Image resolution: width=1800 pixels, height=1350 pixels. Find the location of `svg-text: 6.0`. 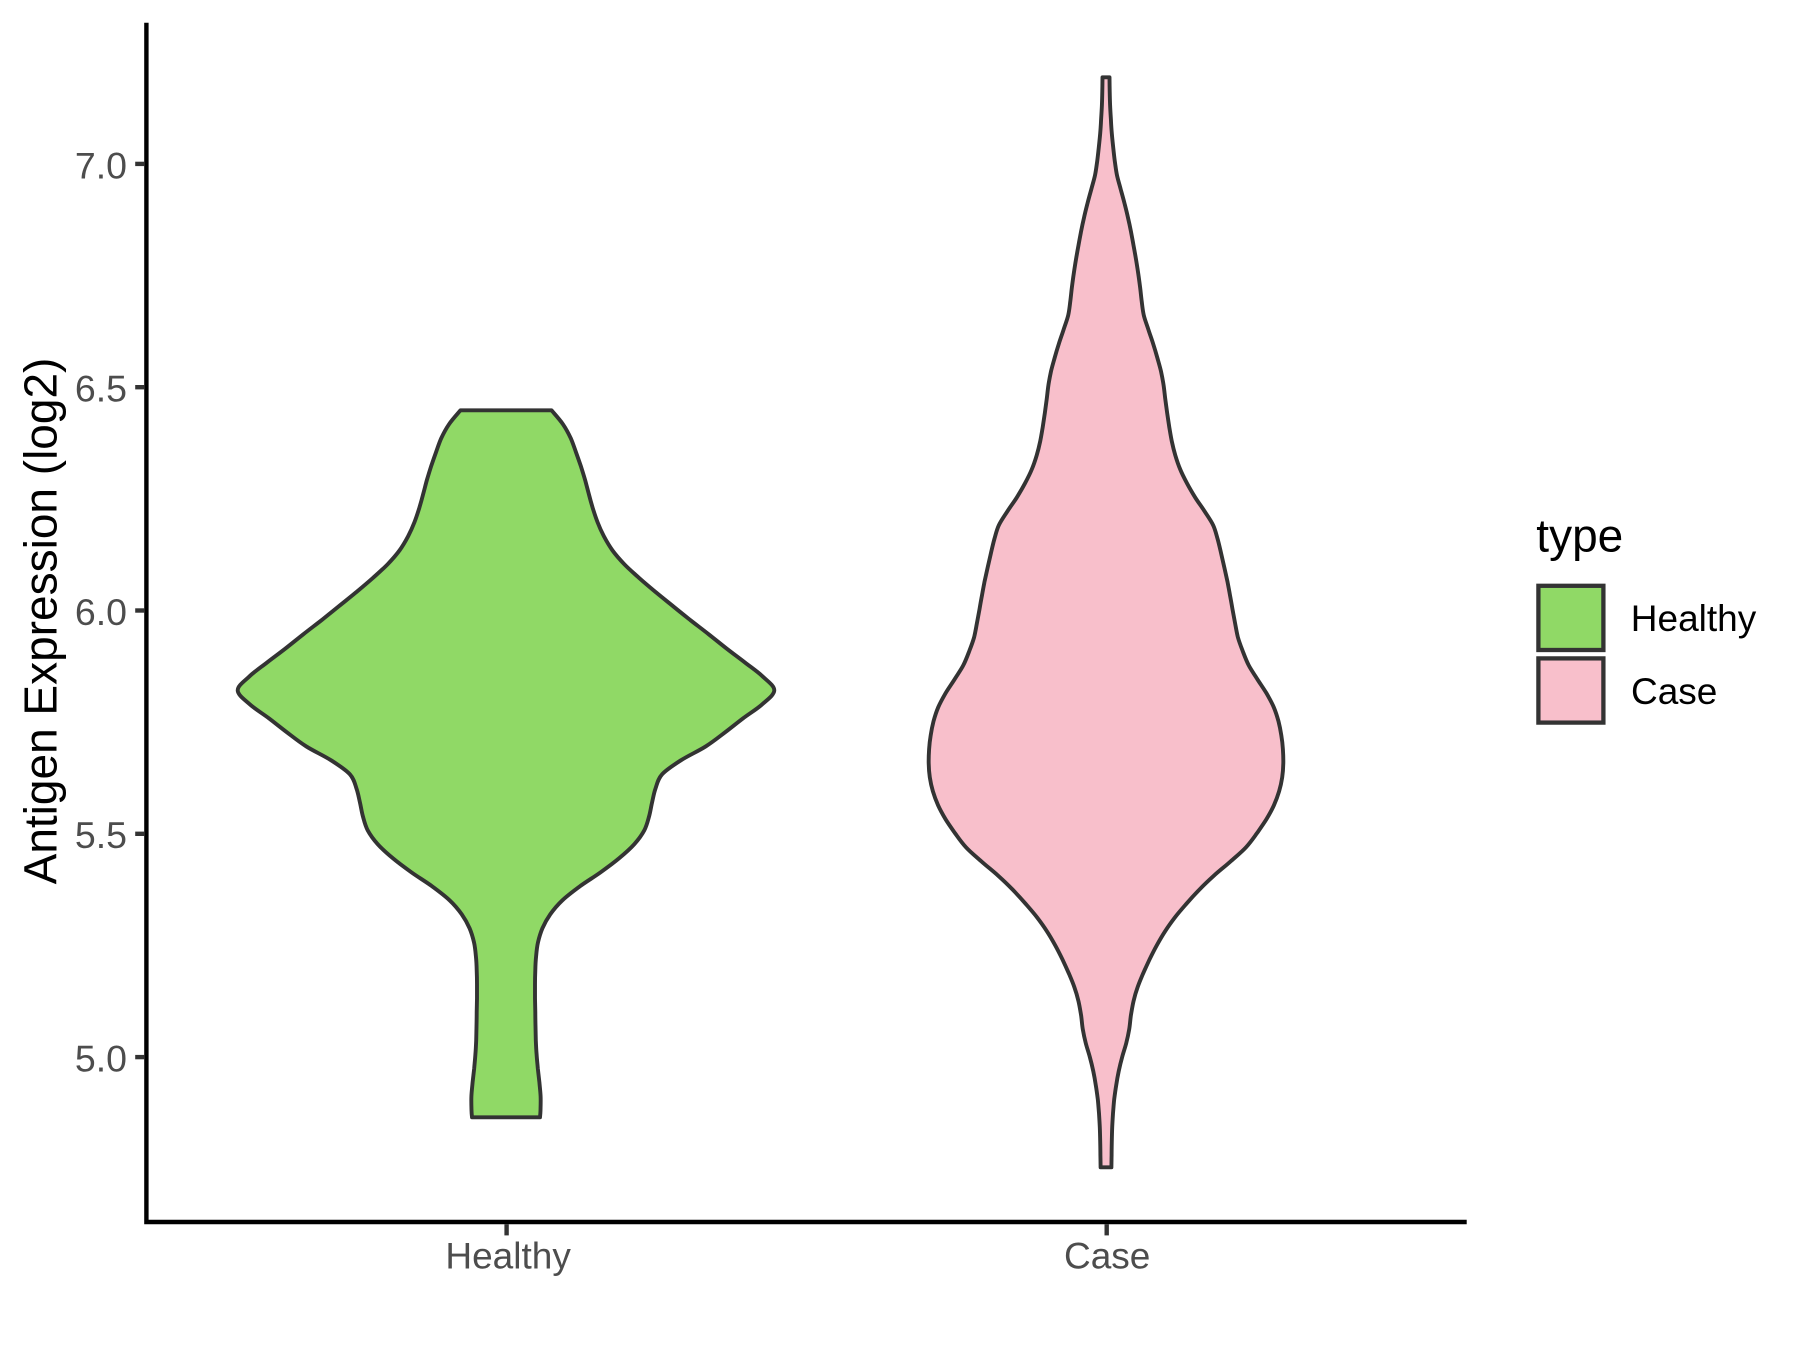

svg-text: 6.0 is located at coordinates (101, 612).